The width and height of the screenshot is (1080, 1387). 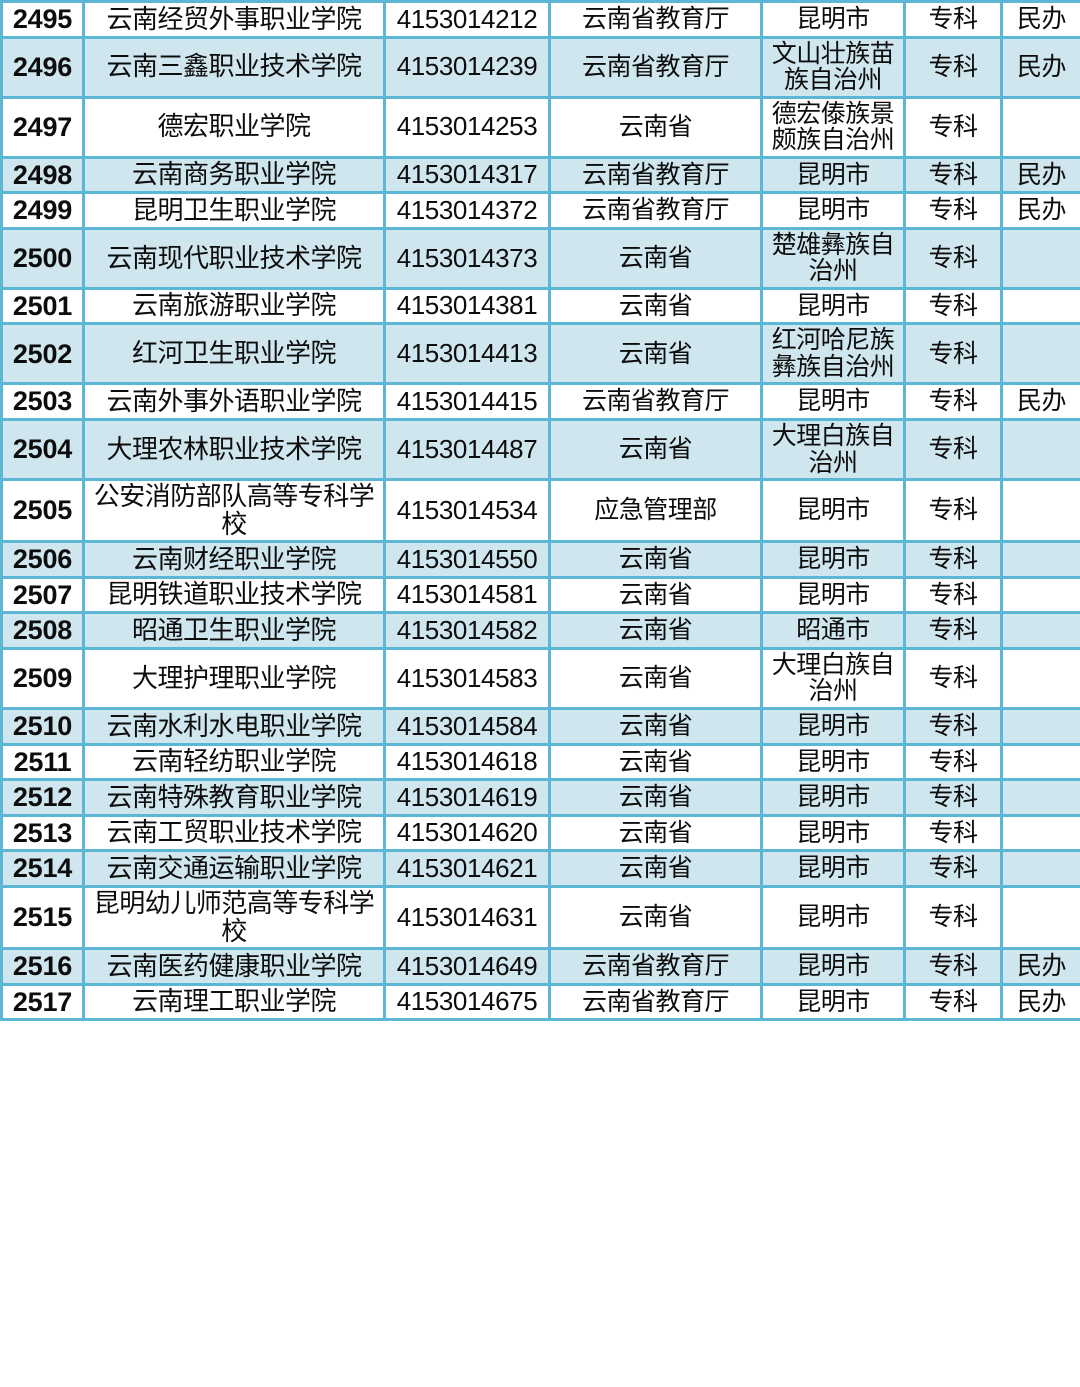 I want to click on table-row: 2515 昆明幼儿师范高等专科学校 4153014631 云南省 昆明市 专科, so click(x=540, y=918).